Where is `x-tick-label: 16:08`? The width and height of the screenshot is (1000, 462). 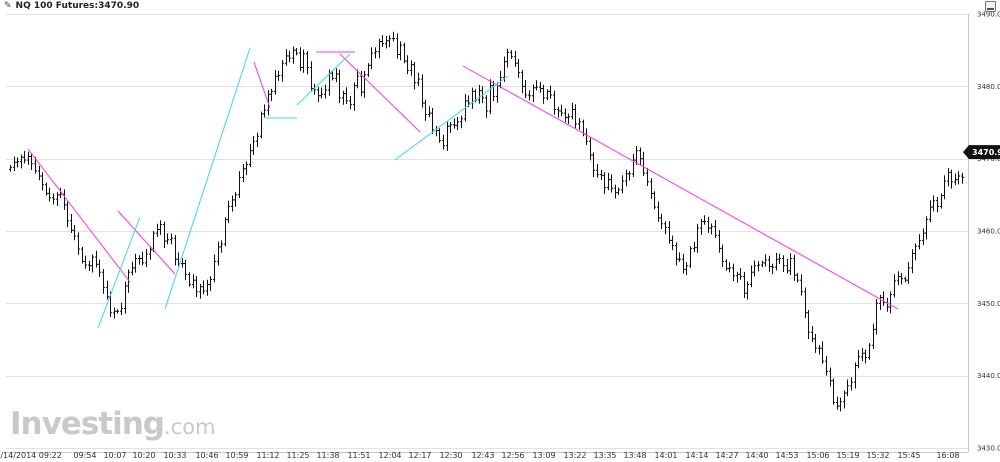 x-tick-label: 16:08 is located at coordinates (947, 455).